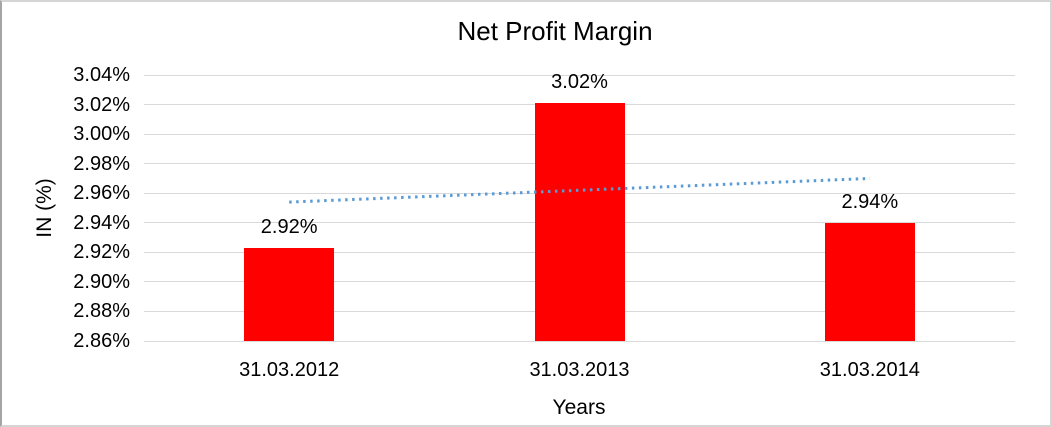 The image size is (1052, 427). I want to click on y-tick-label: 3.04%, so click(101, 75).